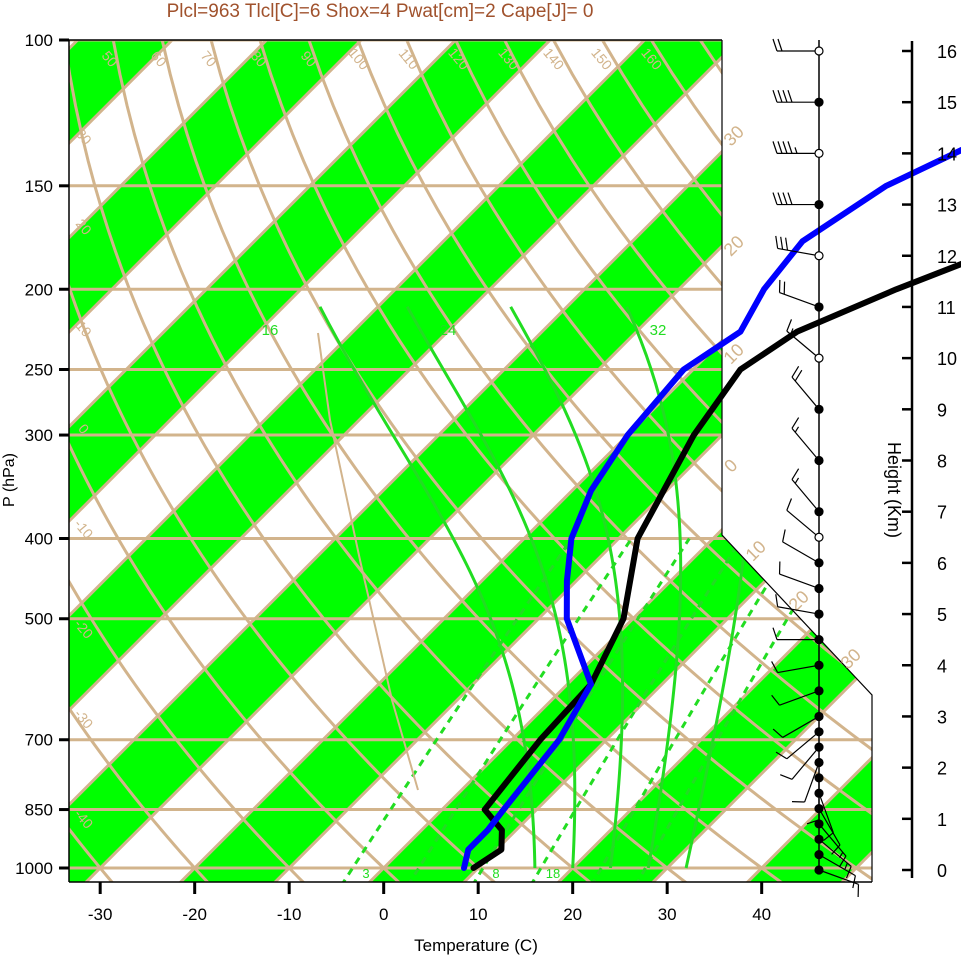  I want to click on height-tick-label: 1, so click(942, 820).